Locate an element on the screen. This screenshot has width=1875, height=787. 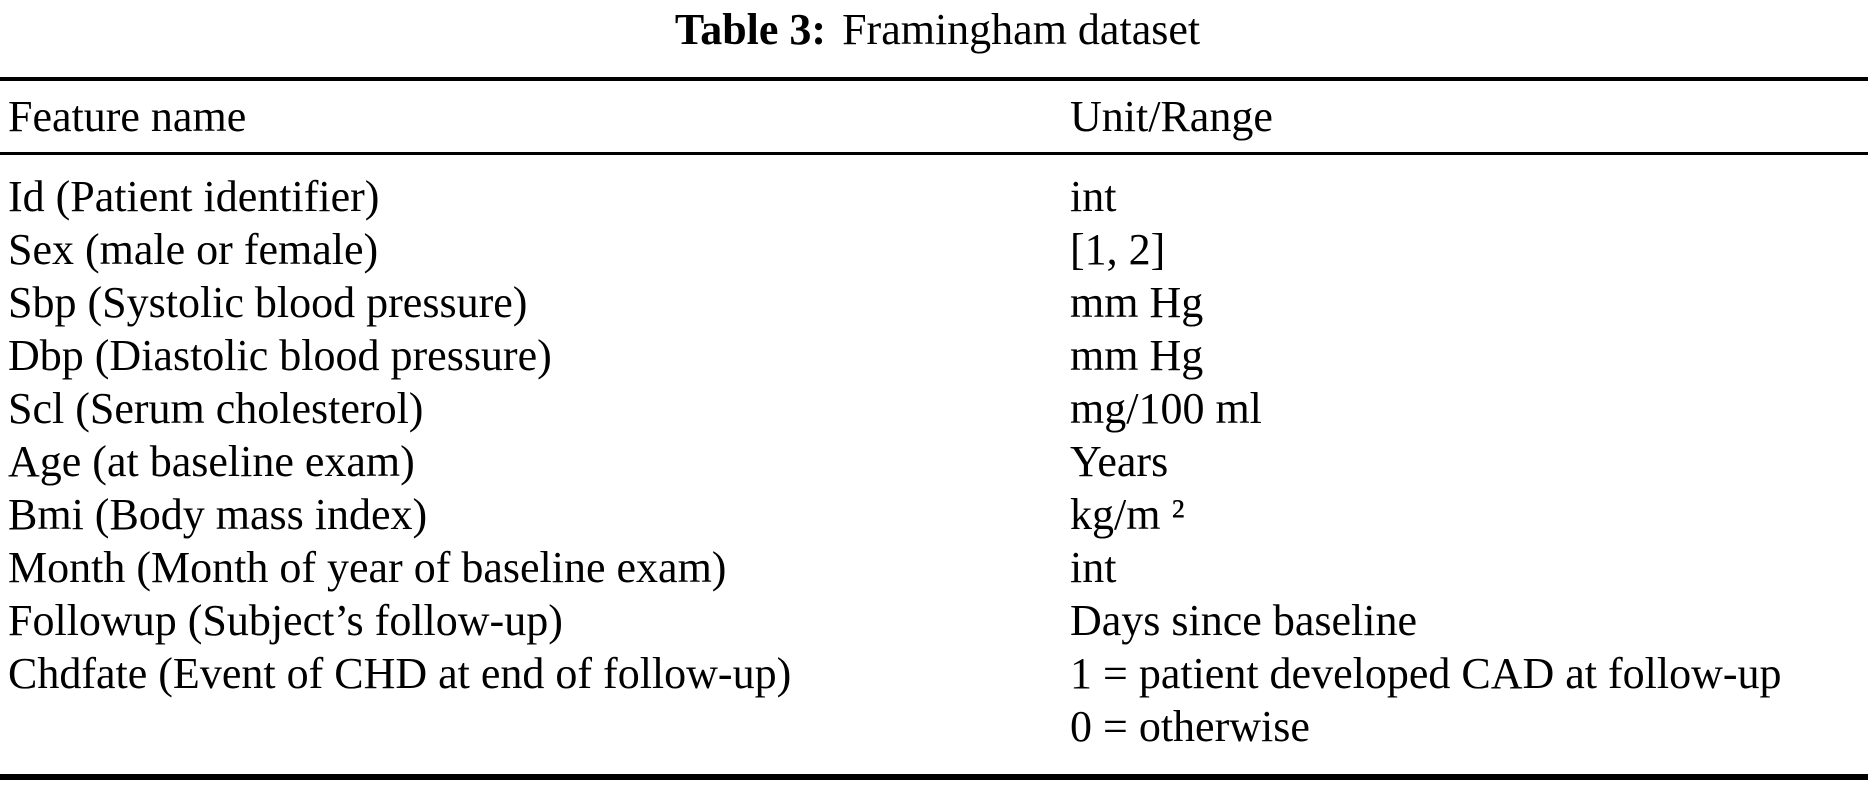
table-caption: Table 3: Framingham dataset is located at coordinates (937, 38).